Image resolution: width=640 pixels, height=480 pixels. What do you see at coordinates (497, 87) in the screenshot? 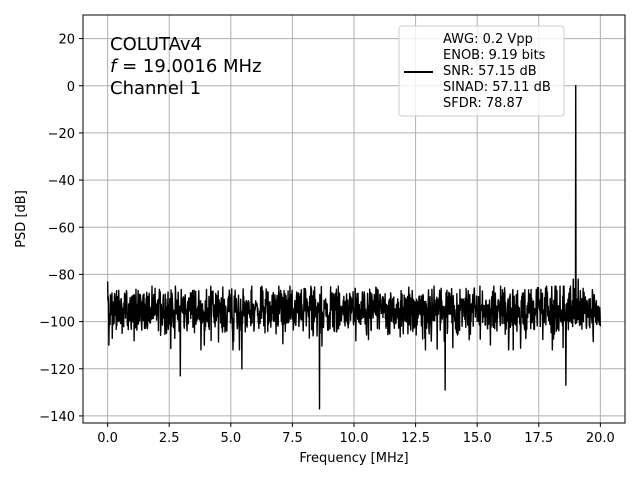
I see `legend-line-4: SINAD: 57.11 dB` at bounding box center [497, 87].